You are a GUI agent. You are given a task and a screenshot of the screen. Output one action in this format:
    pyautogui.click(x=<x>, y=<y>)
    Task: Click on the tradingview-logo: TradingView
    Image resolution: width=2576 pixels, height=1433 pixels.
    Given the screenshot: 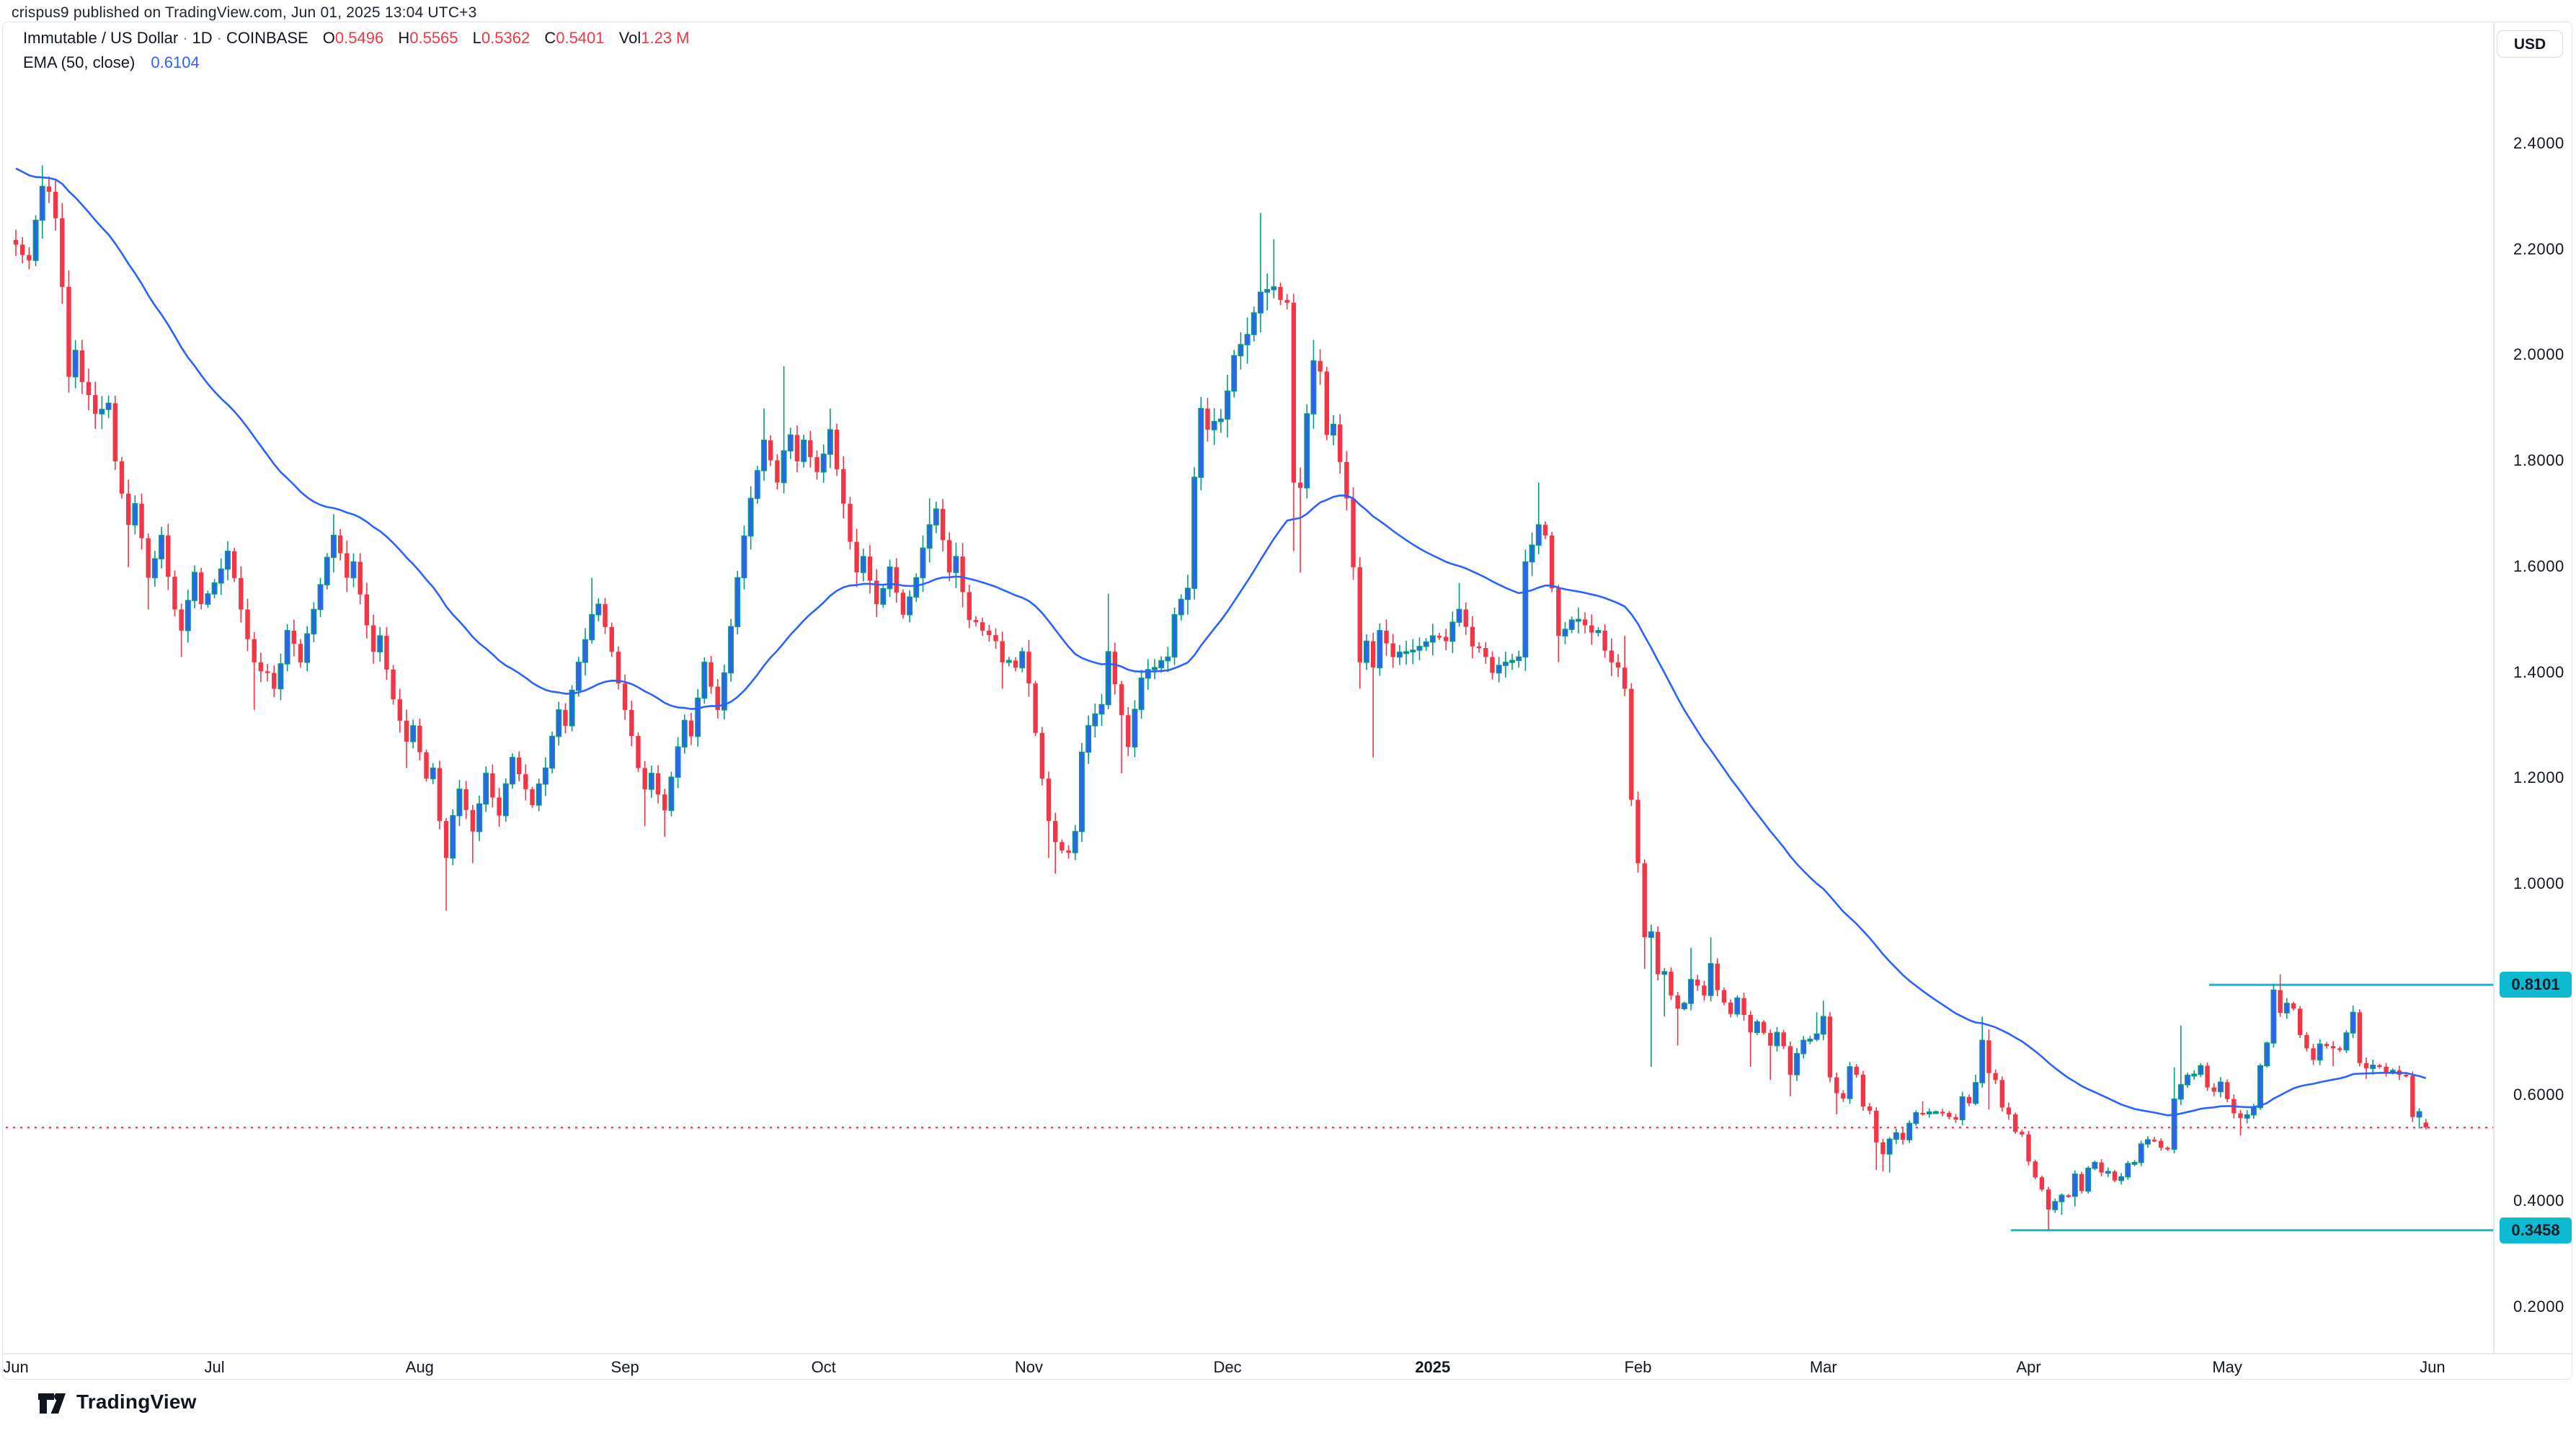 What is the action you would take?
    pyautogui.click(x=117, y=1402)
    